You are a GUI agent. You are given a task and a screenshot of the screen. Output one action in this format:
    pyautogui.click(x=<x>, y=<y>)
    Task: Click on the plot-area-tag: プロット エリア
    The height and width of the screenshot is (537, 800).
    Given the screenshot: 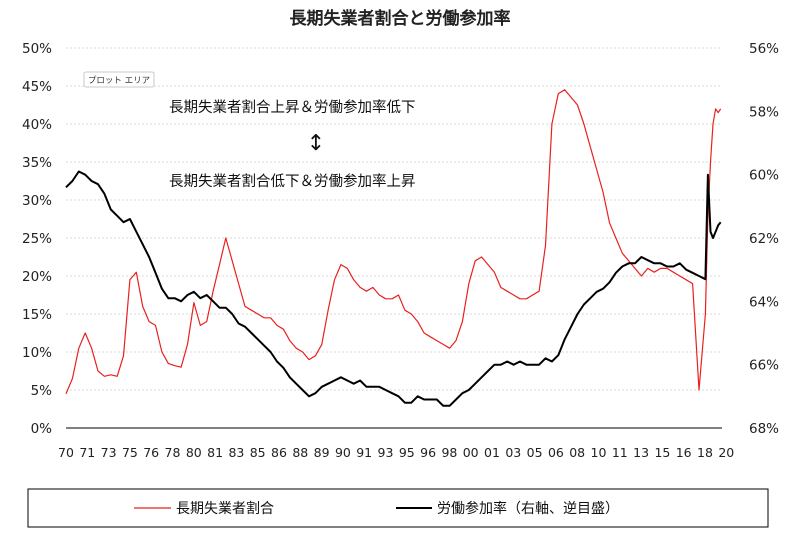 What is the action you would take?
    pyautogui.click(x=119, y=79)
    